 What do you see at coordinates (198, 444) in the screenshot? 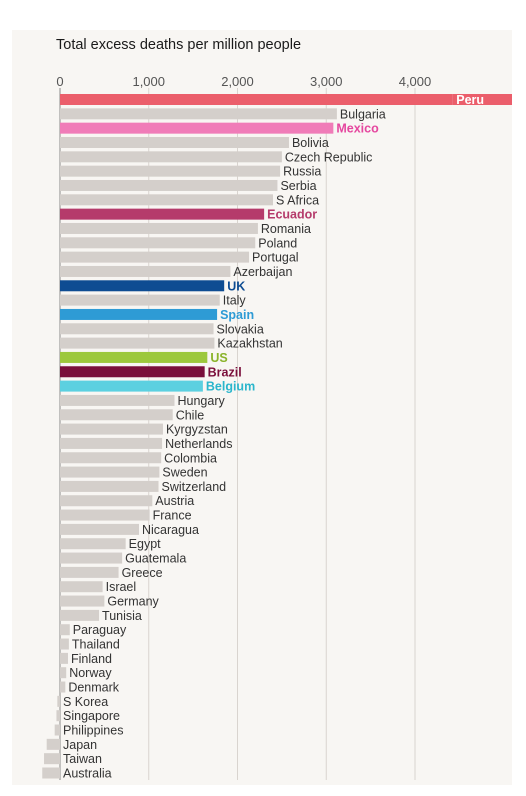
I see `bar-label-netherlands: Netherlands` at bounding box center [198, 444].